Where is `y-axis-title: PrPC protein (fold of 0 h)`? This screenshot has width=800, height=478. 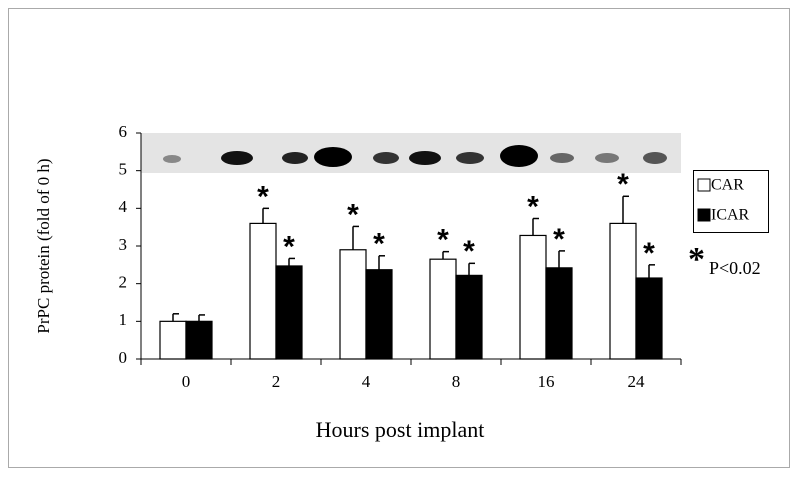 y-axis-title: PrPC protein (fold of 0 h) is located at coordinates (43, 245).